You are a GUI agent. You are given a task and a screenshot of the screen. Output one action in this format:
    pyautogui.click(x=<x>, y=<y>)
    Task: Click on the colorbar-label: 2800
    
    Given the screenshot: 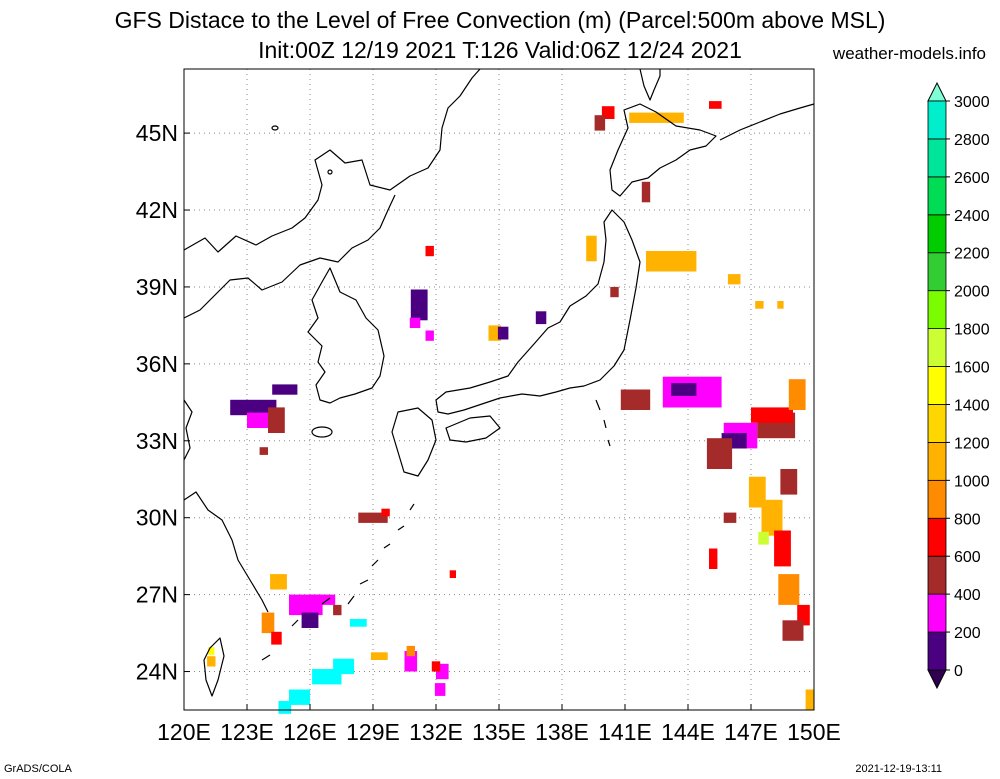 What is the action you would take?
    pyautogui.click(x=972, y=140)
    